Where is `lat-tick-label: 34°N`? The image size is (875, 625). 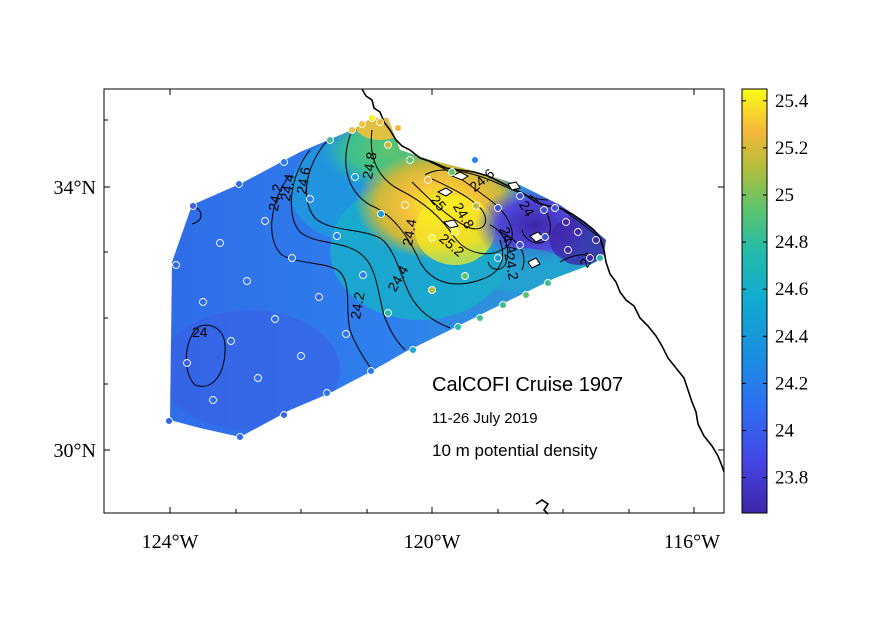 lat-tick-label: 34°N is located at coordinates (75, 188).